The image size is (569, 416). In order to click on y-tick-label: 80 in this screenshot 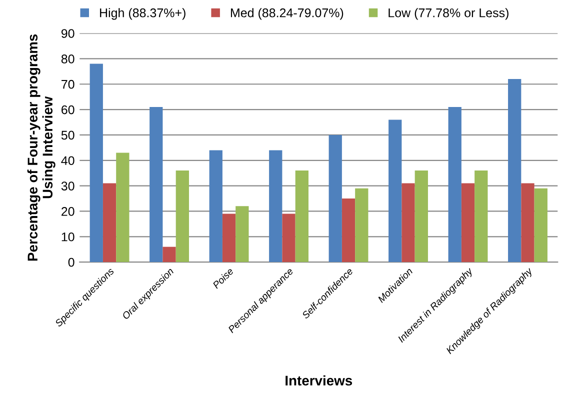, I will do `click(67, 59)`.